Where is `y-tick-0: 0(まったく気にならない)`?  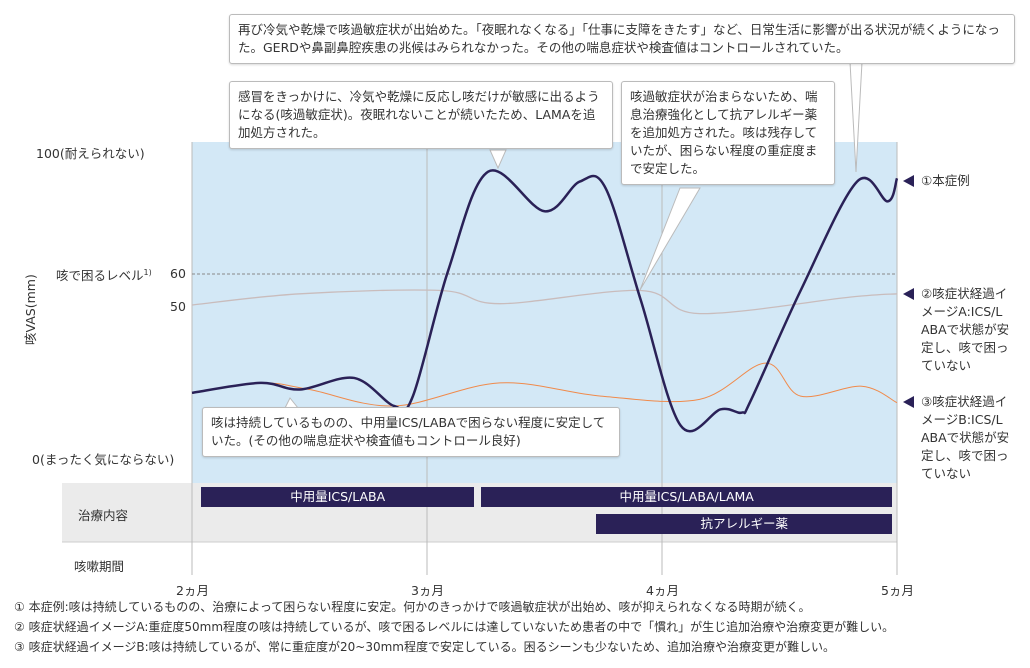 y-tick-0: 0(まったく気にならない) is located at coordinates (103, 459).